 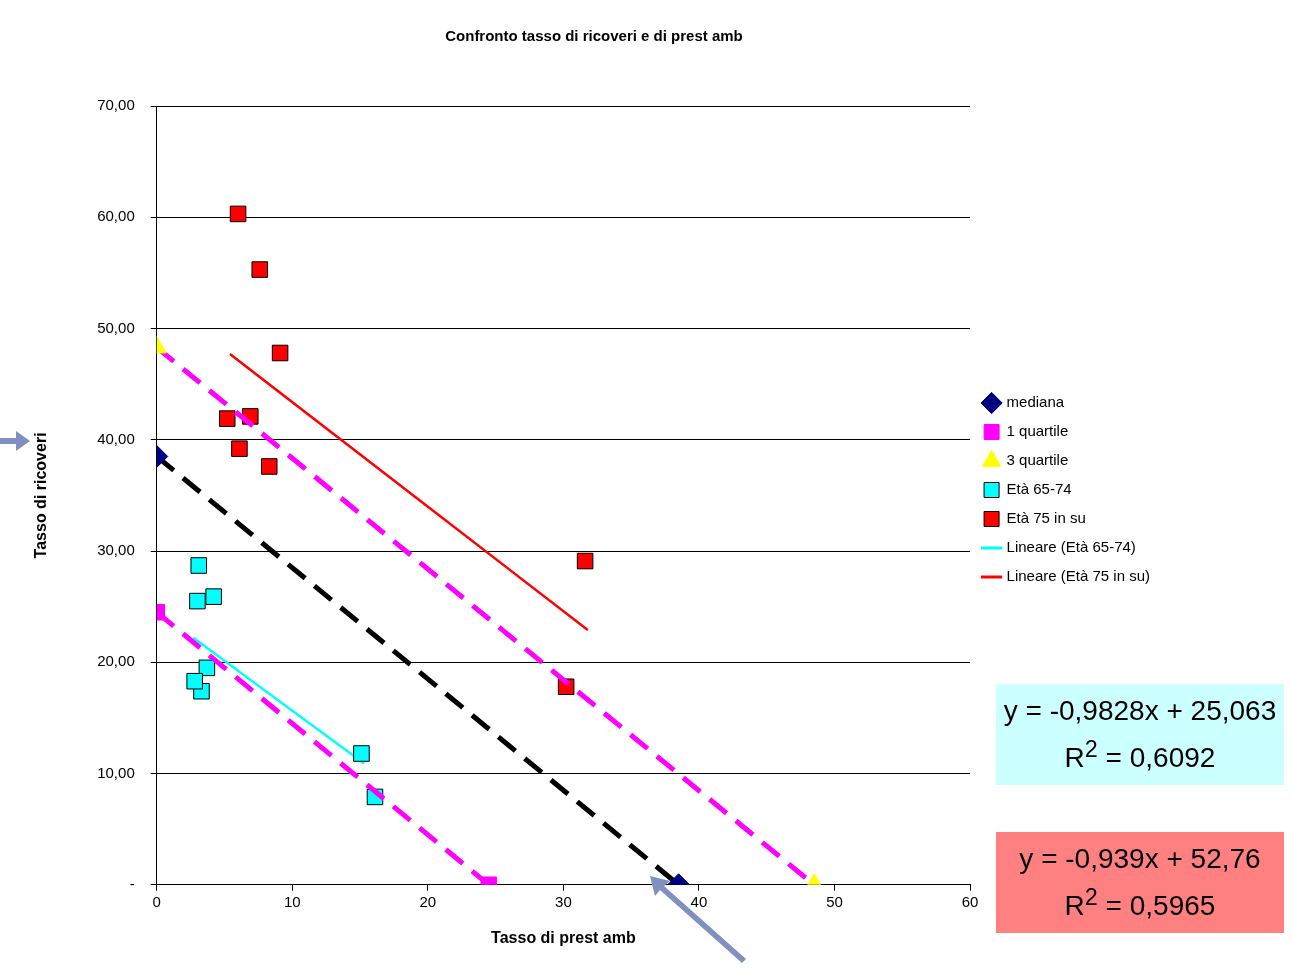 I want to click on x-tick-label: 20, so click(x=428, y=901).